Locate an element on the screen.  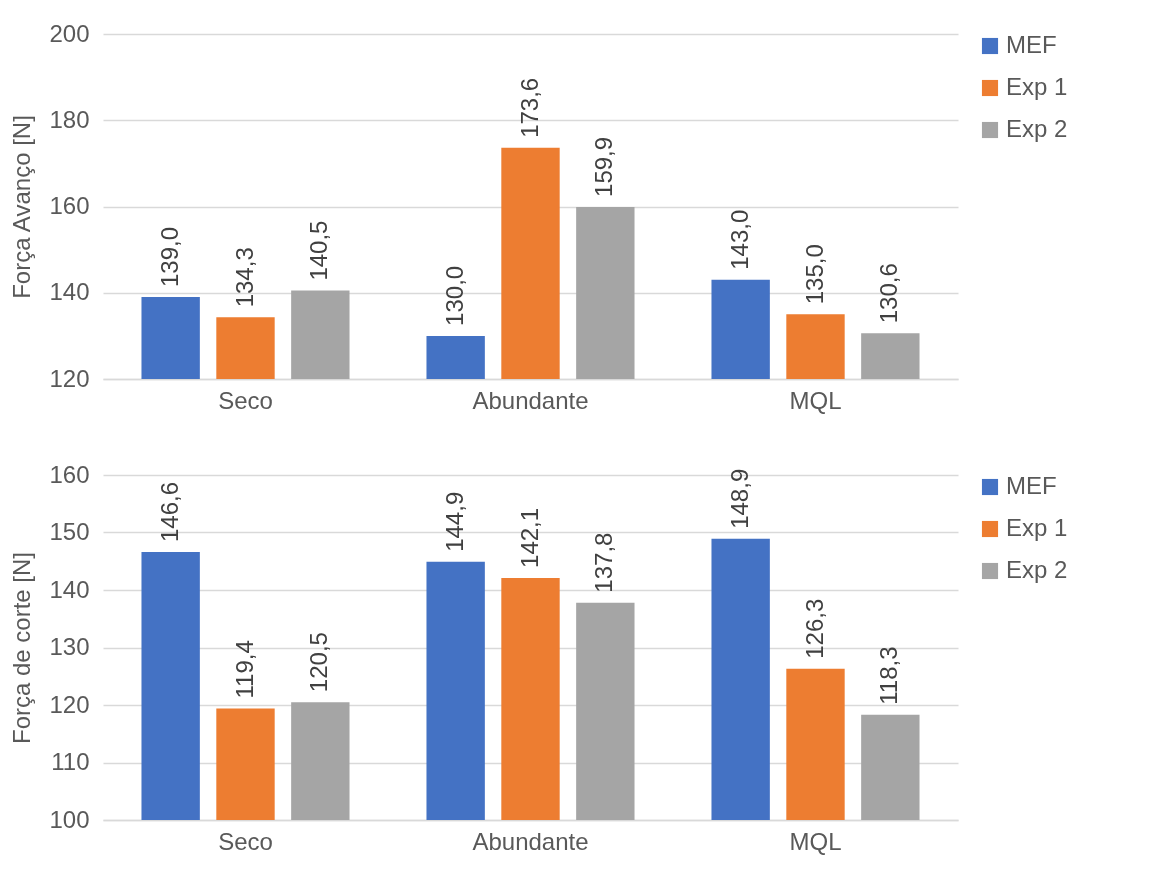
data-label: 130,0 is located at coordinates (454, 295).